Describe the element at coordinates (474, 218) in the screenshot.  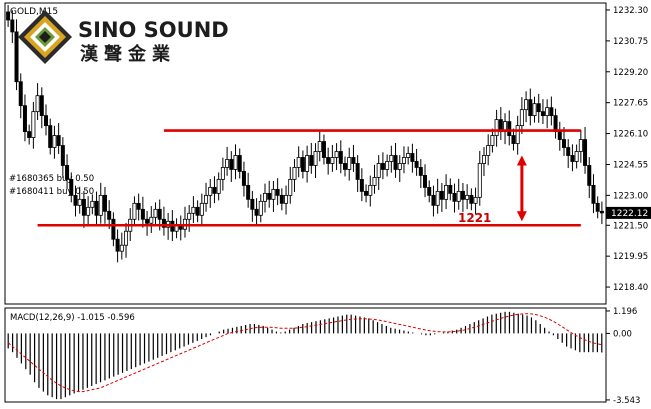
I see `annotation-label: 1221` at that location.